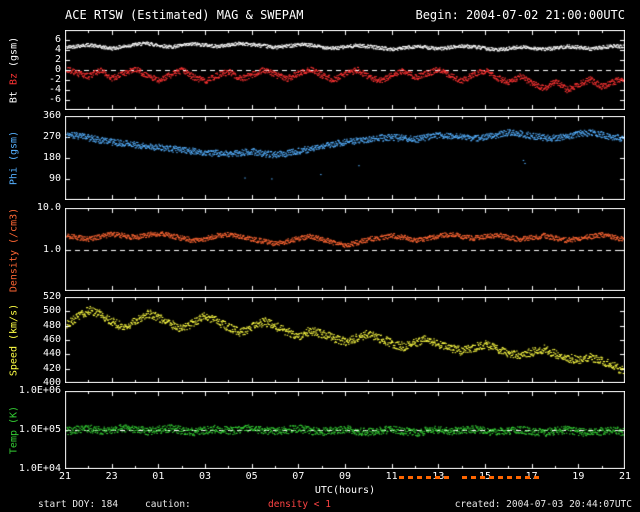 Image resolution: width=640 pixels, height=512 pixels. What do you see at coordinates (51, 368) in the screenshot?
I see `y-tick-label: 420` at bounding box center [51, 368].